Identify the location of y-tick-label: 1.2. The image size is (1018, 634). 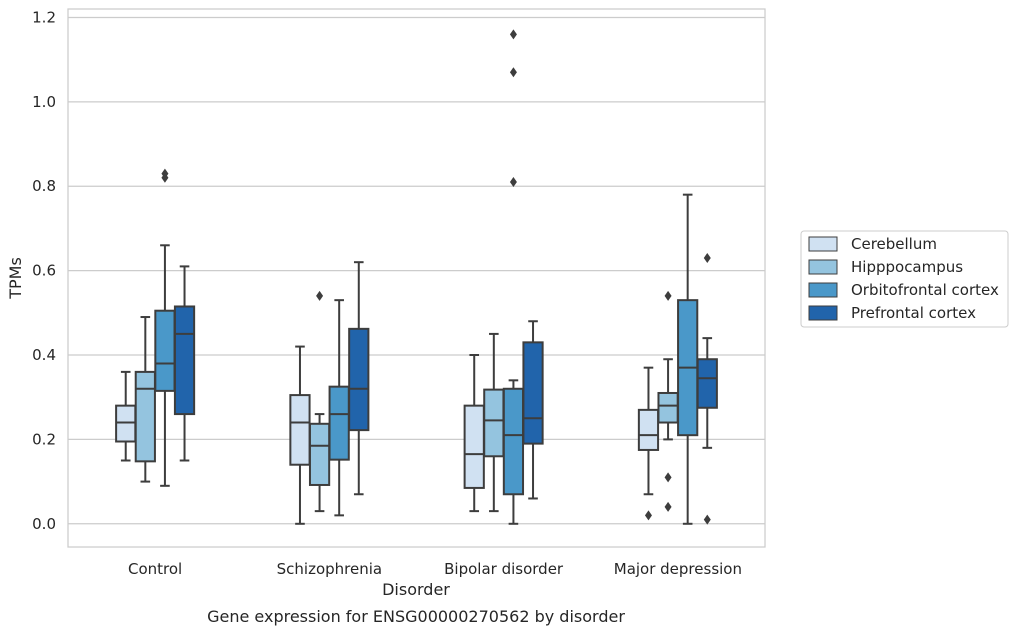
(44, 17).